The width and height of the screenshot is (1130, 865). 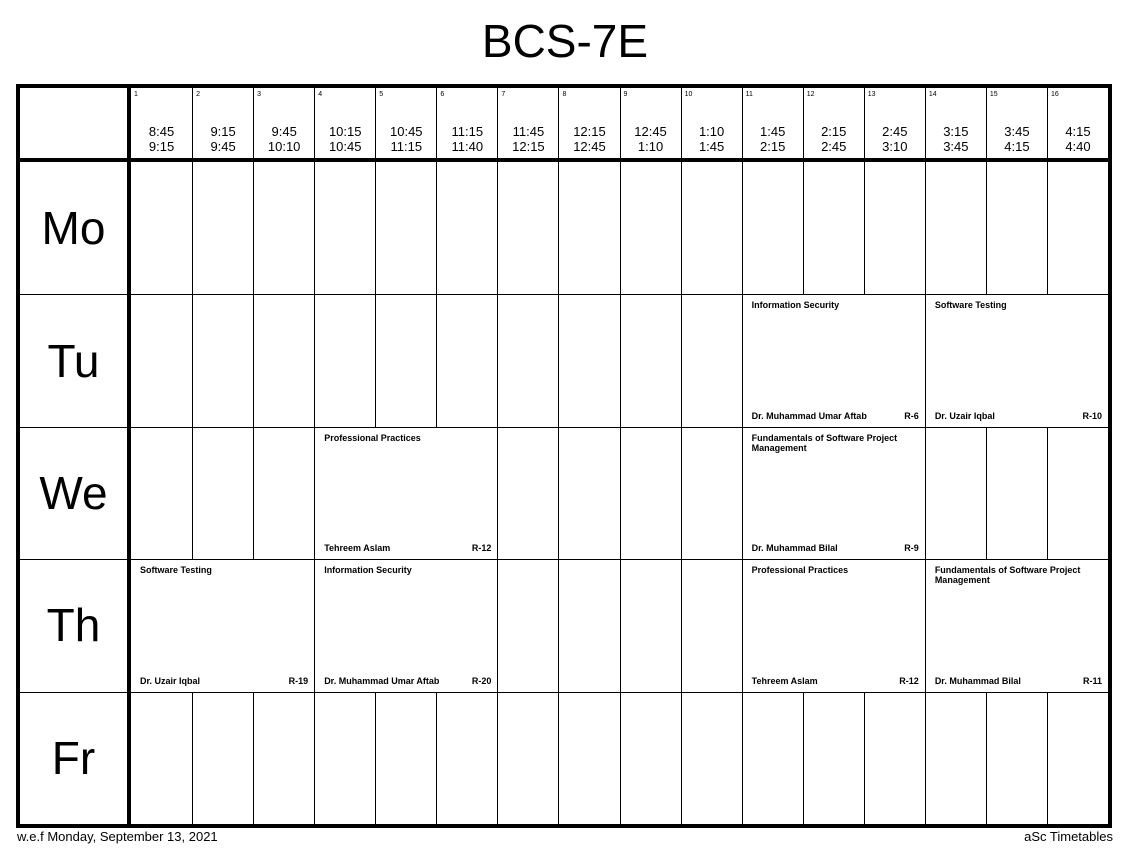 What do you see at coordinates (406, 146) in the screenshot?
I see `slot-end: 11:15` at bounding box center [406, 146].